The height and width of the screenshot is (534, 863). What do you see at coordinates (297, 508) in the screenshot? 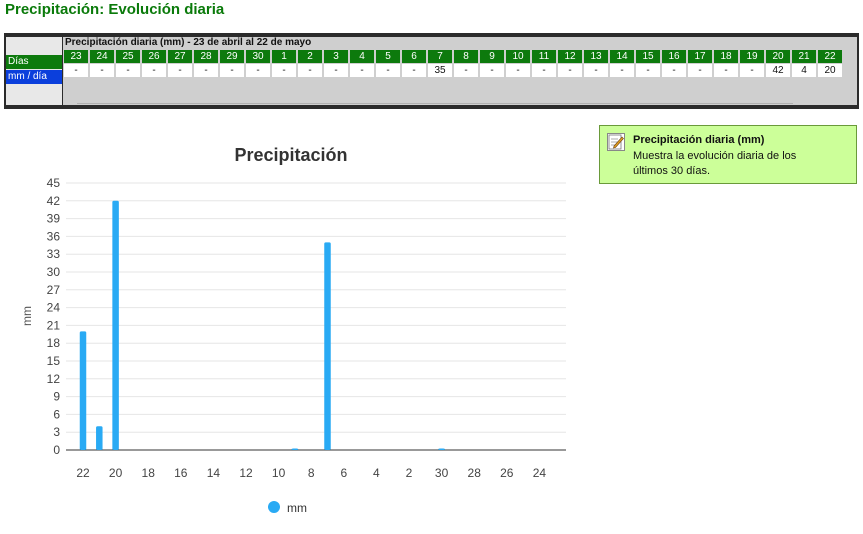
I see `legend-label: mm` at bounding box center [297, 508].